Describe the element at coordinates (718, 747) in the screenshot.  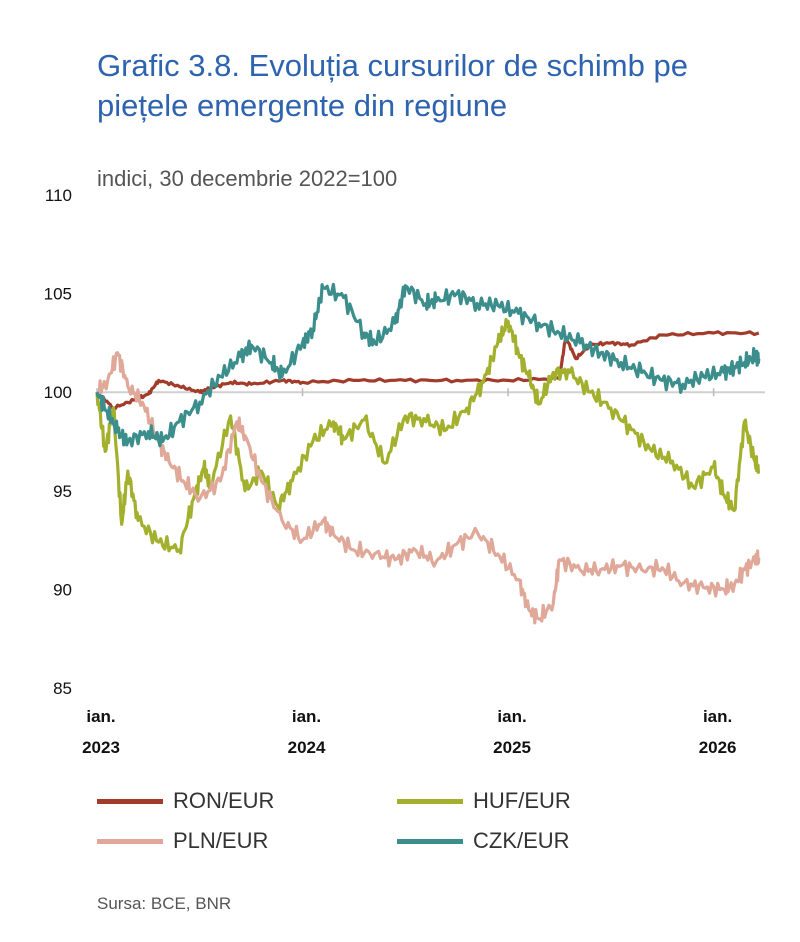
I see `x-tick-label: 2026` at that location.